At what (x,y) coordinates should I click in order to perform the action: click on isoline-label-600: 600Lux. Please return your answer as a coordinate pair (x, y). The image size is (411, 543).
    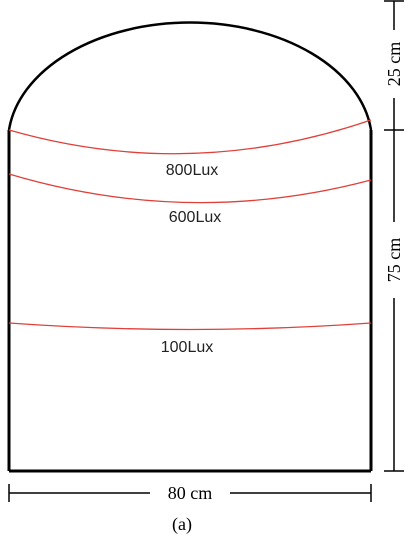
    Looking at the image, I should click on (195, 217).